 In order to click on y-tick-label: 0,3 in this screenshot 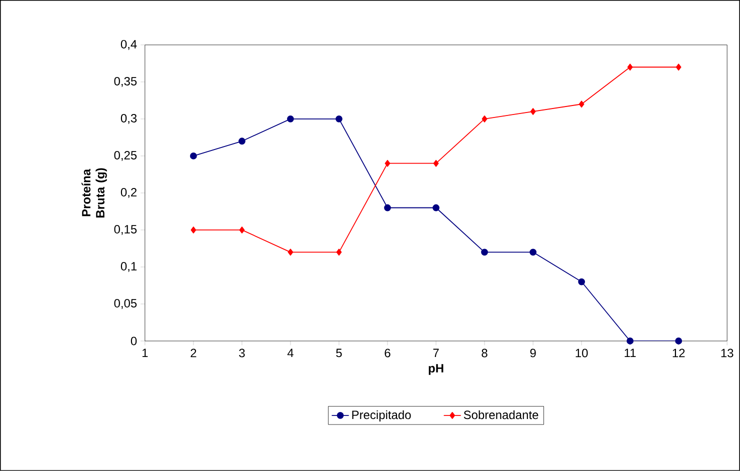, I will do `click(128, 119)`.